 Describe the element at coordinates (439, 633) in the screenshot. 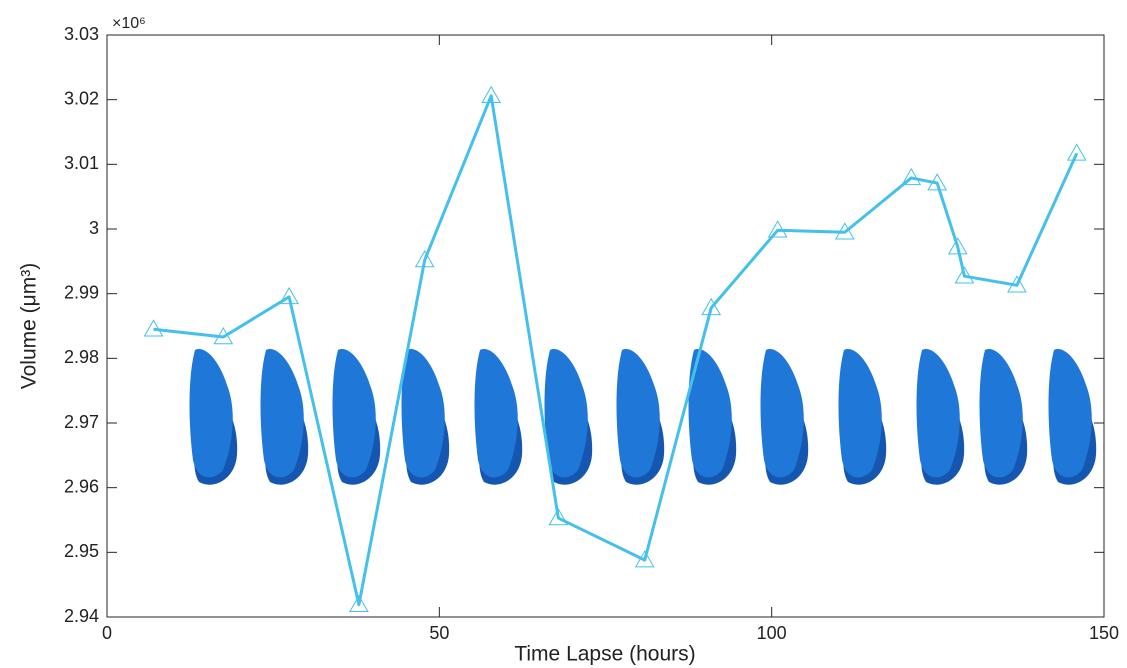

I see `x-tick-label: 50` at that location.